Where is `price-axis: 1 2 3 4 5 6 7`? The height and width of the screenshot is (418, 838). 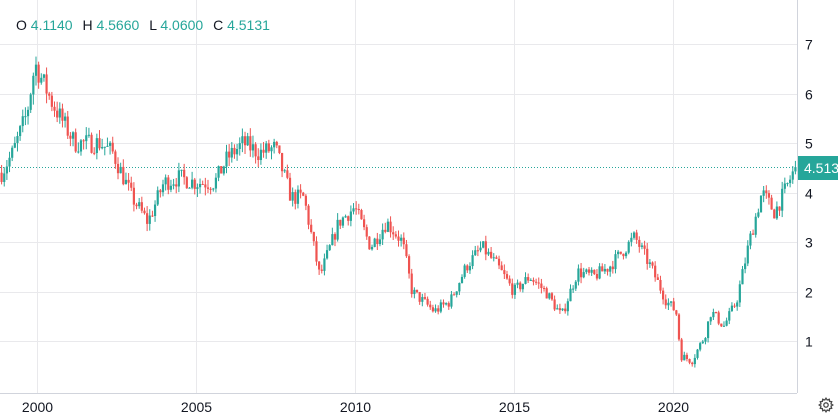
price-axis: 1 2 3 4 5 6 7 is located at coordinates (809, 193).